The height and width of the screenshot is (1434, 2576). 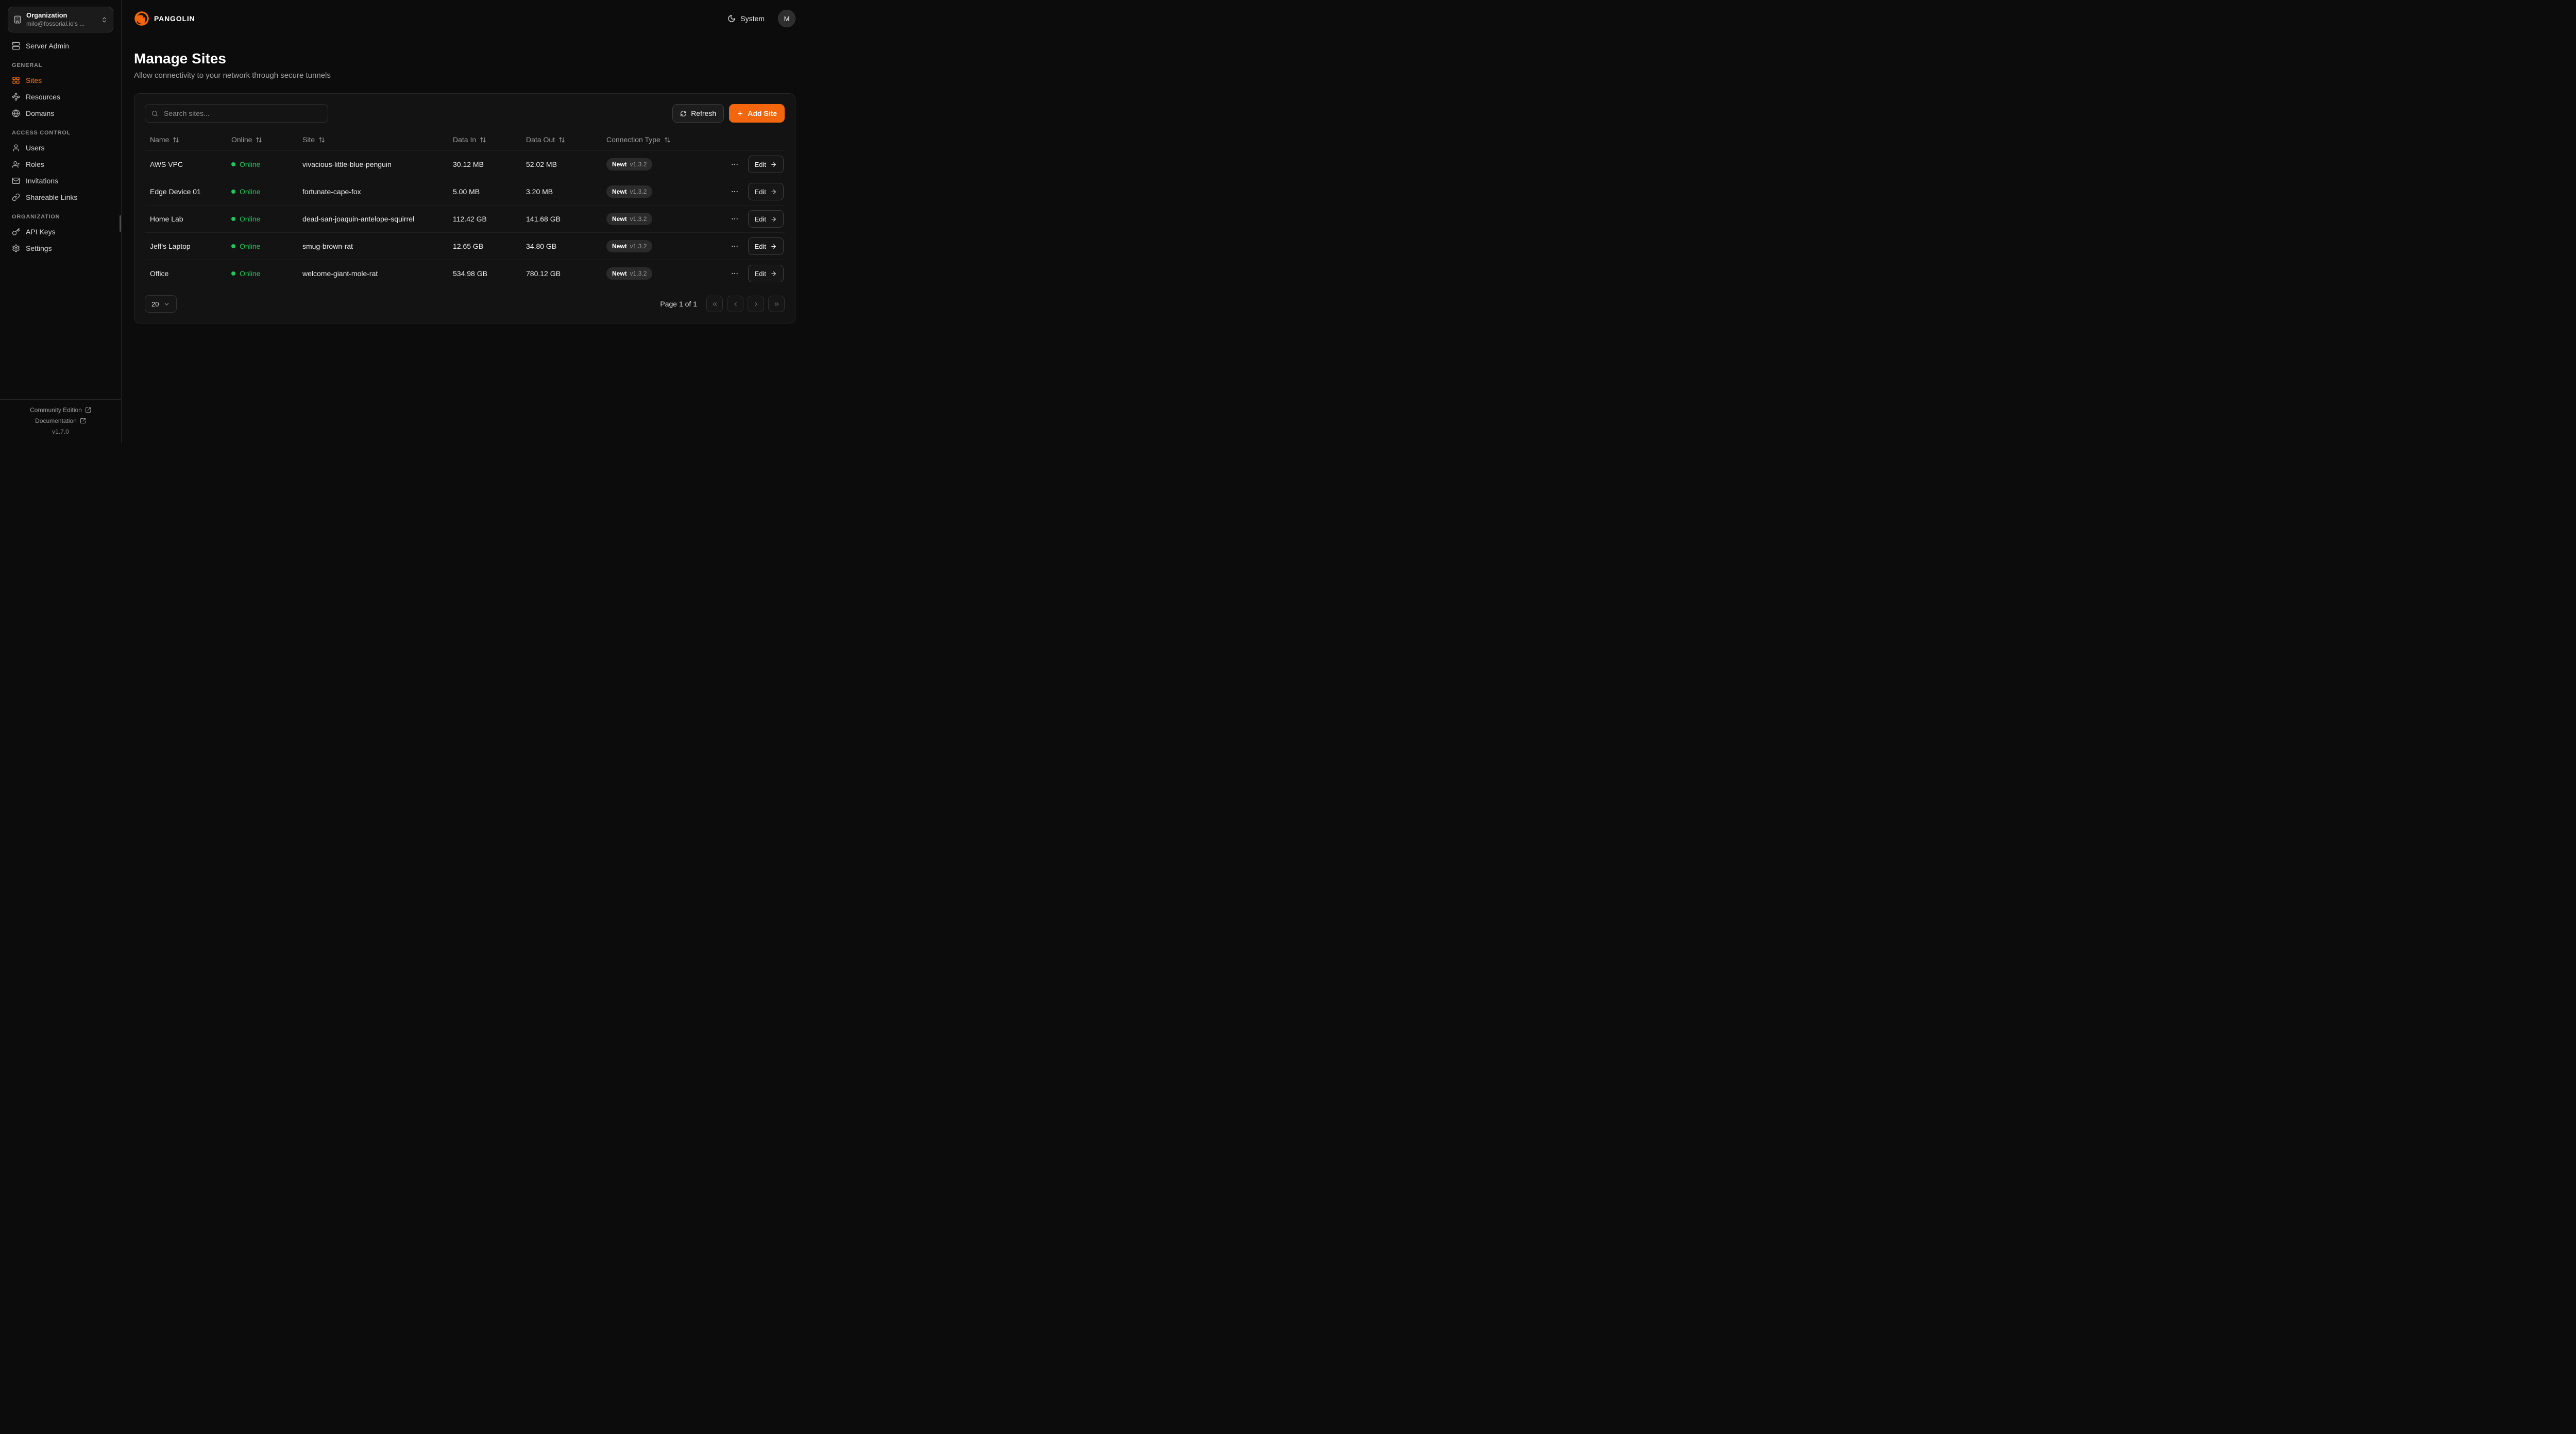 What do you see at coordinates (16, 148) in the screenshot?
I see `user-icon` at bounding box center [16, 148].